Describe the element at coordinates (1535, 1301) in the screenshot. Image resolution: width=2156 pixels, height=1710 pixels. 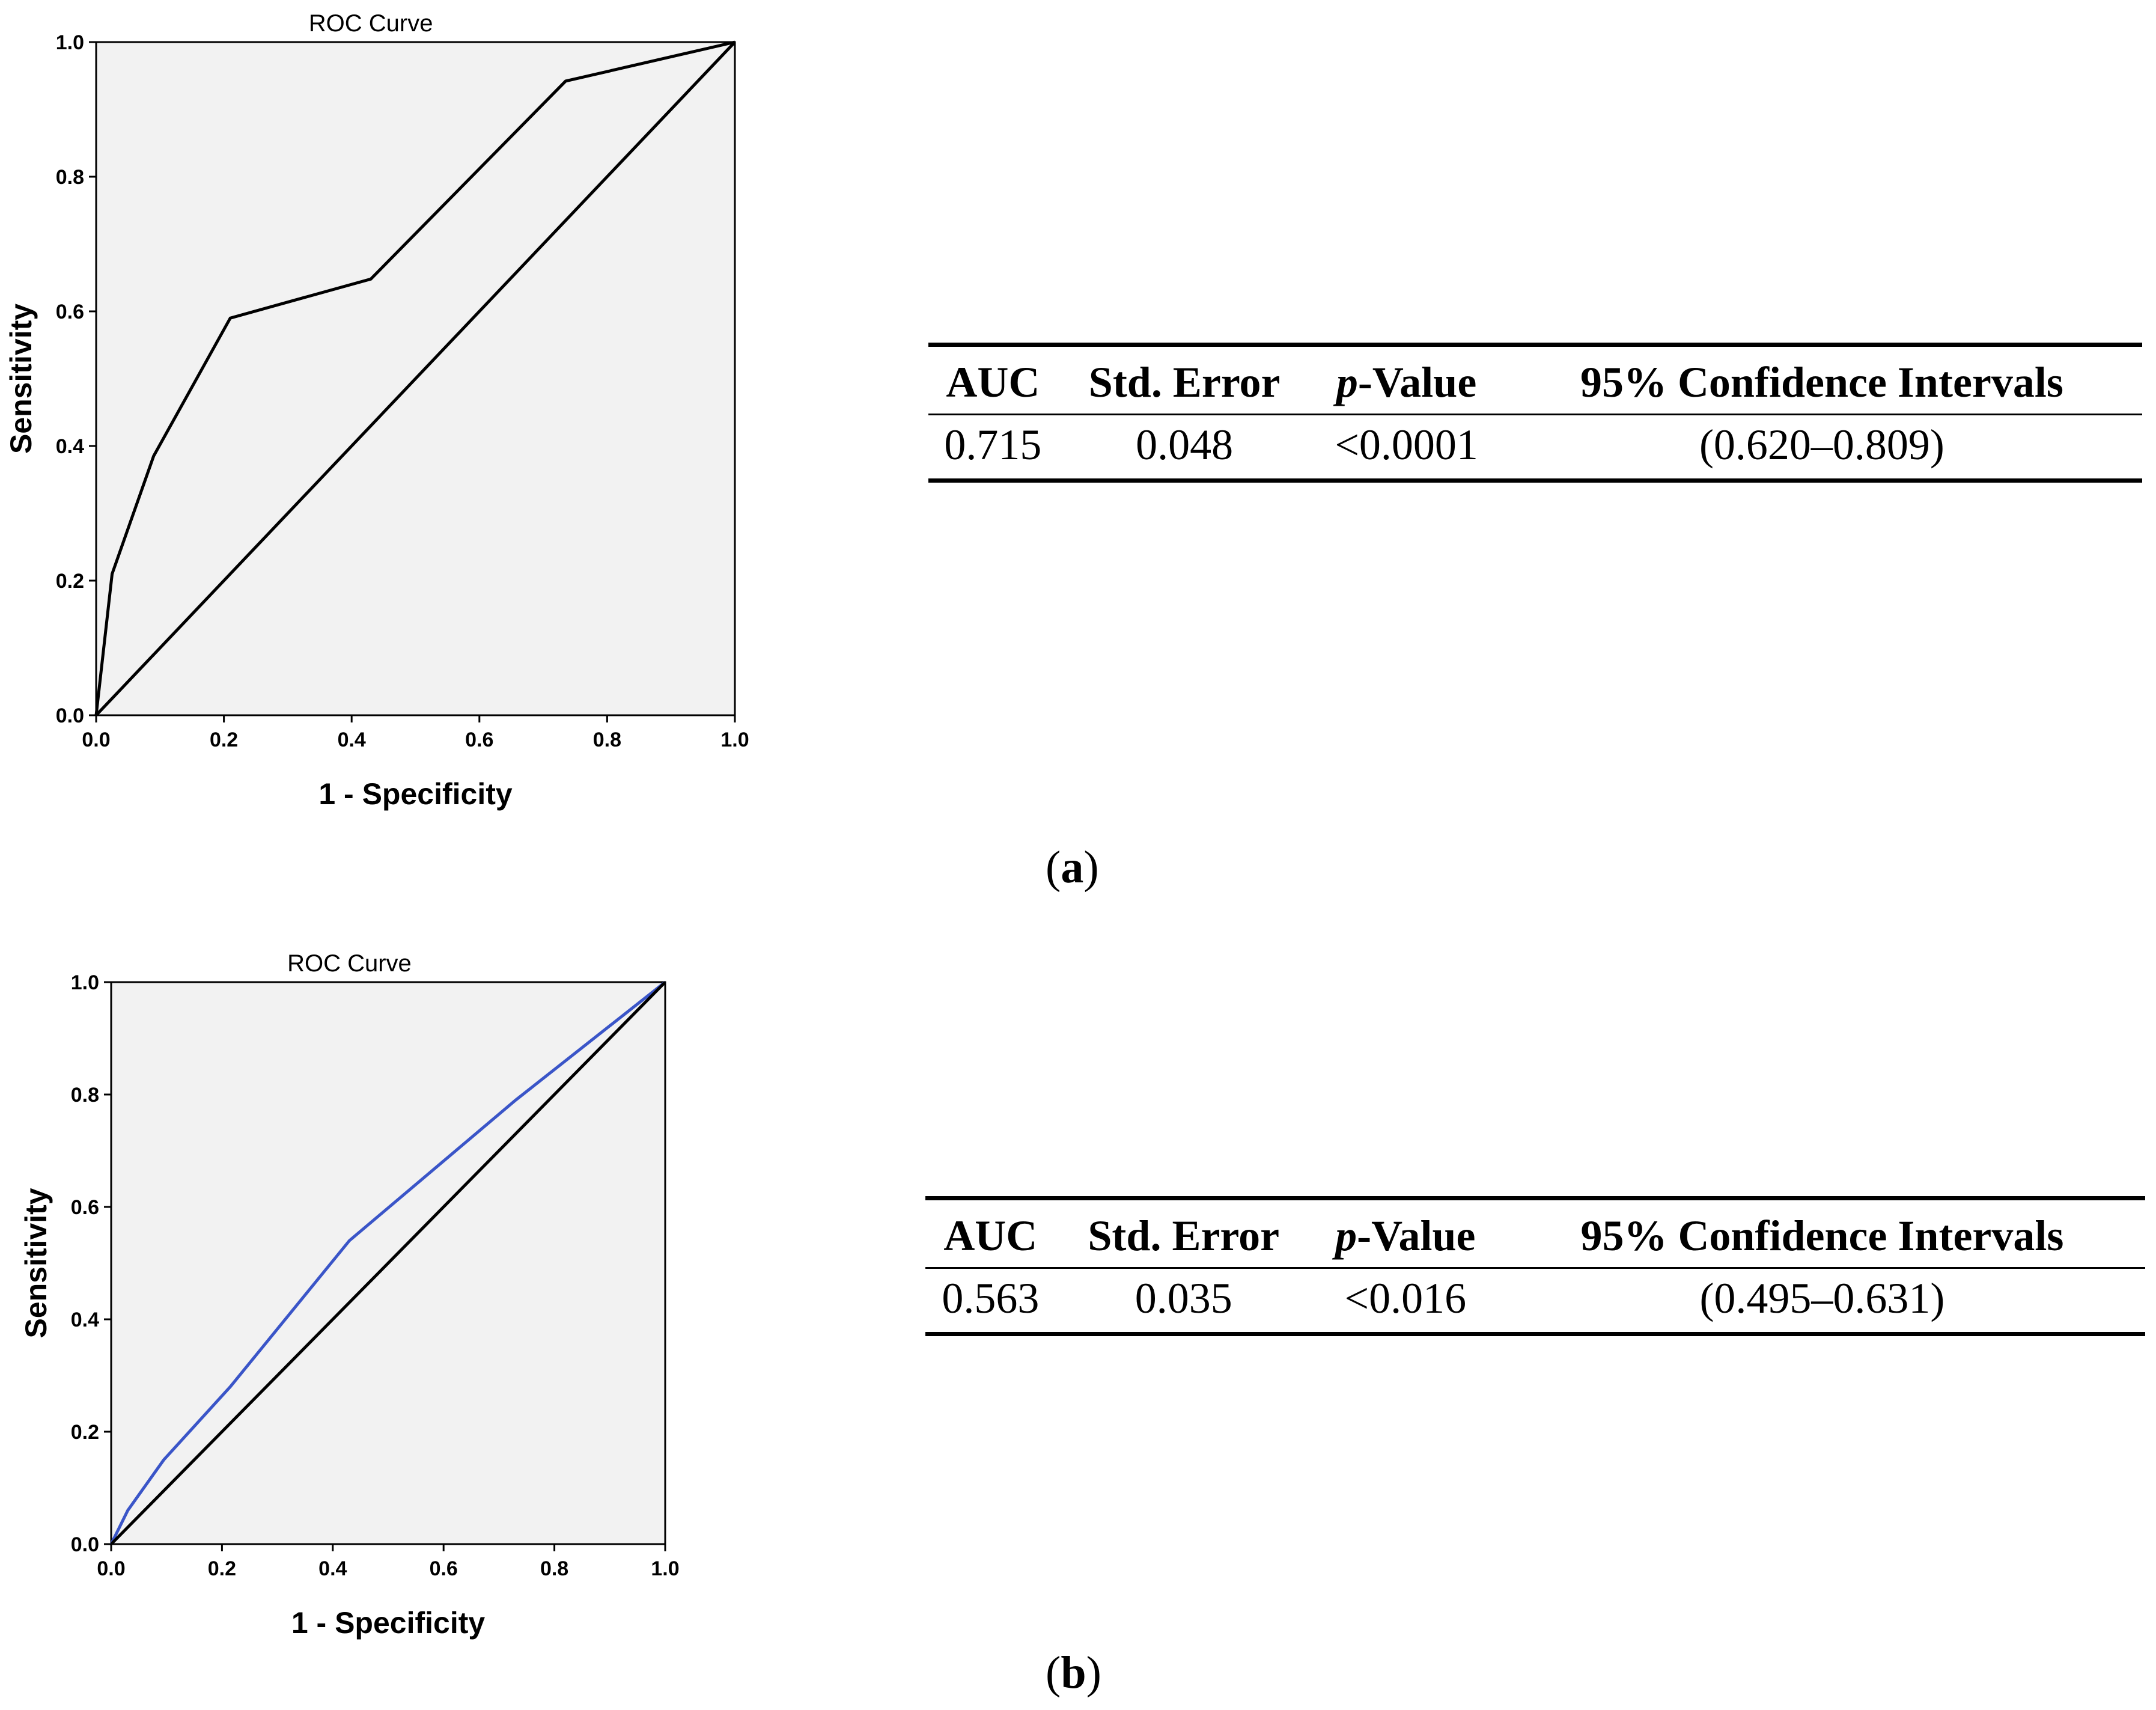
I see `stats-row: 0.563 0.035 <0.016 (0.495–0.631)` at that location.